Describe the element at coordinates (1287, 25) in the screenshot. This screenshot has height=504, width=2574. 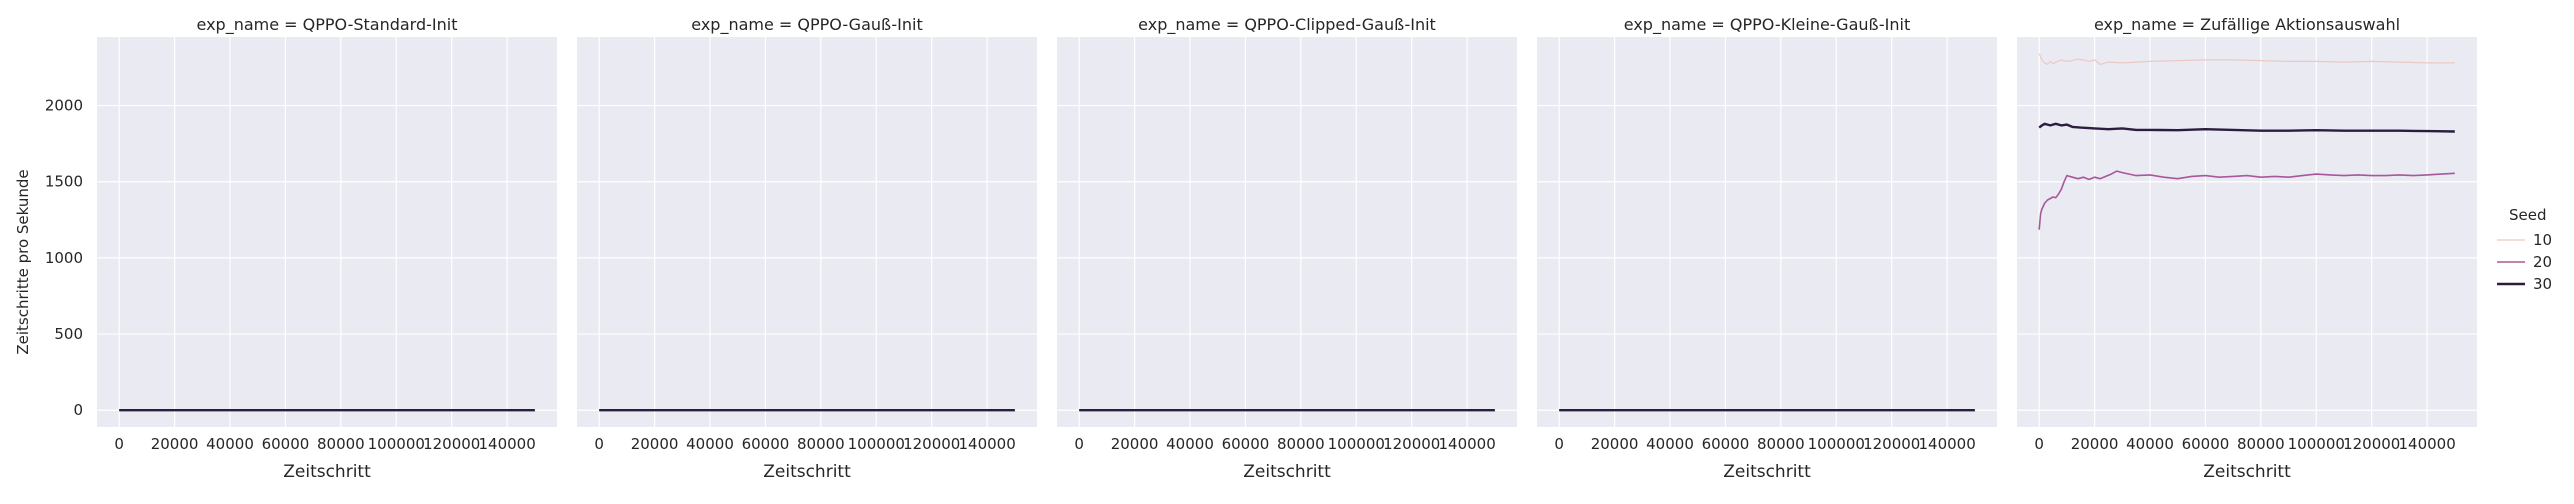
I see `facet-title: exp_name = QPPO-Clipped-Gauß-Init` at that location.